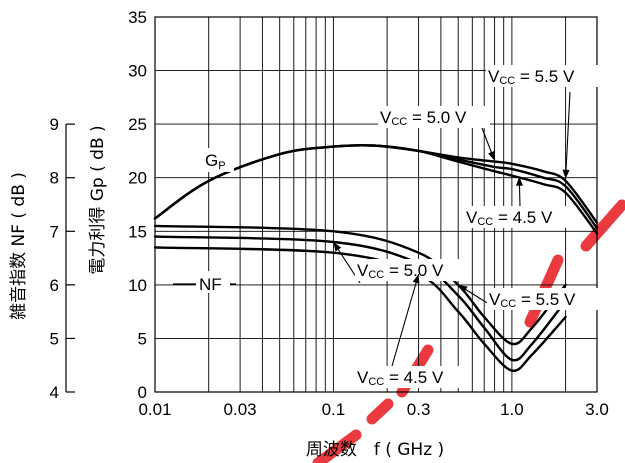 The height and width of the screenshot is (463, 625). Describe the element at coordinates (98, 163) in the screenshot. I see `gp-axis-label: Gp ( dB )` at that location.